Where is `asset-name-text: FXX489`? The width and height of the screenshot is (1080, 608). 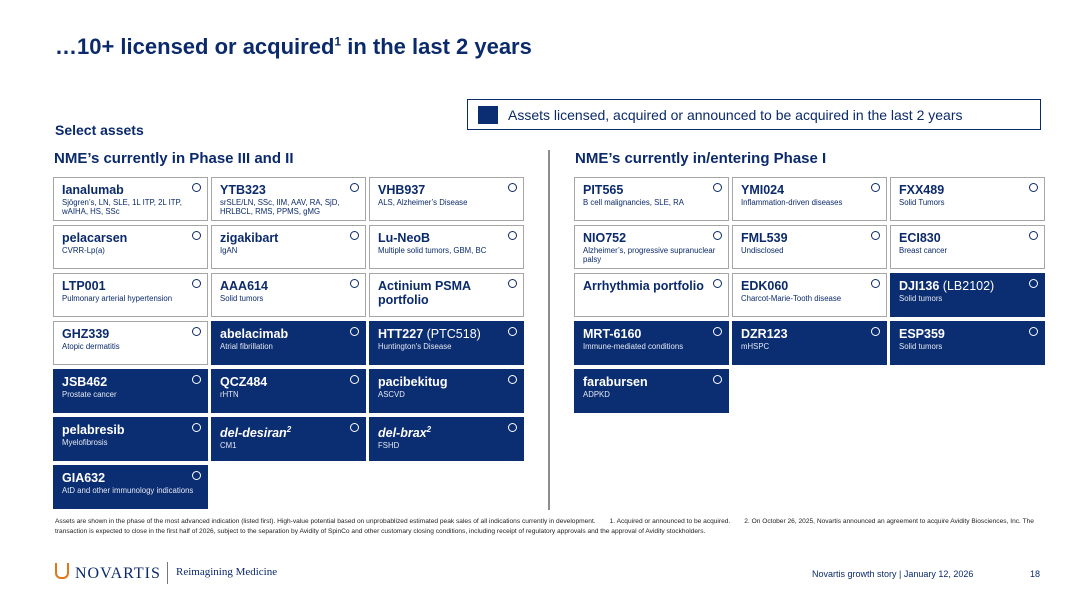
asset-name-text: FXX489 is located at coordinates (922, 190).